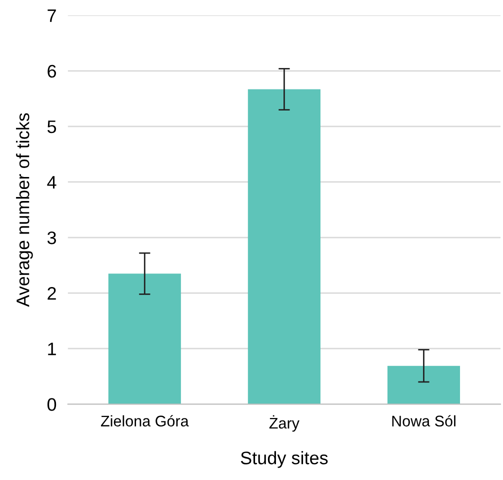 The width and height of the screenshot is (503, 480). I want to click on y-tick-label: 5, so click(51, 127).